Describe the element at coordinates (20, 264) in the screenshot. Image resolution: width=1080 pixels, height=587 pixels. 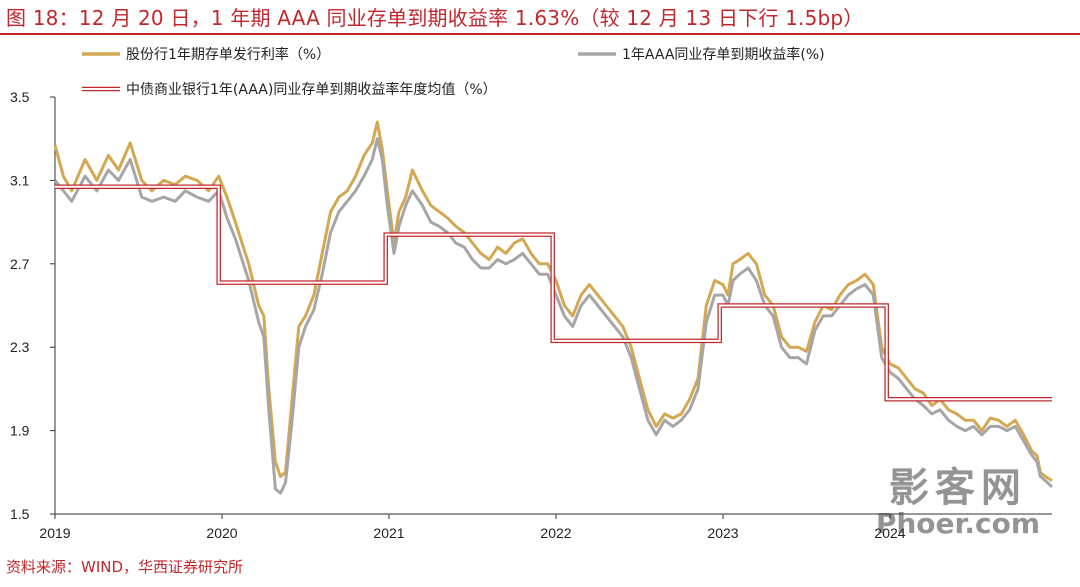
I see `y-tick-label: 2.7` at that location.